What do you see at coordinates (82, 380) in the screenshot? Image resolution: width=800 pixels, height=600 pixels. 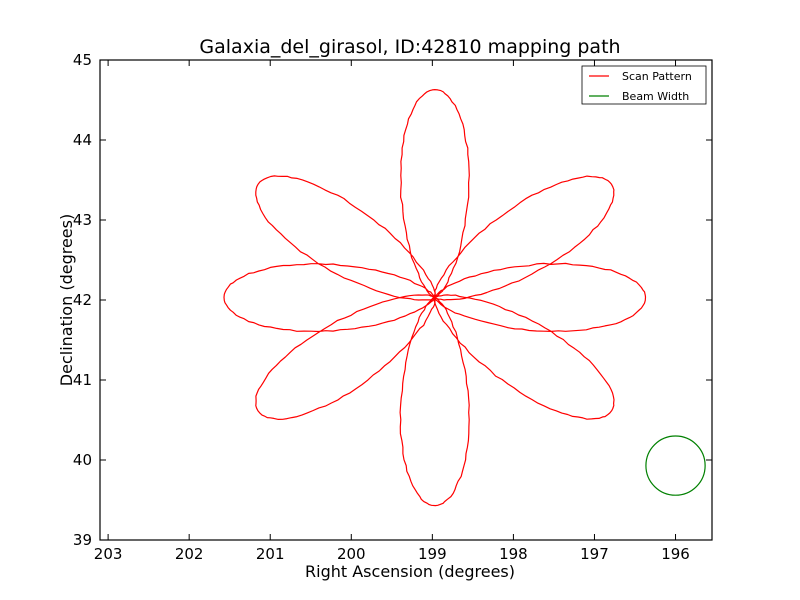 I see `y-tick-label: 41` at bounding box center [82, 380].